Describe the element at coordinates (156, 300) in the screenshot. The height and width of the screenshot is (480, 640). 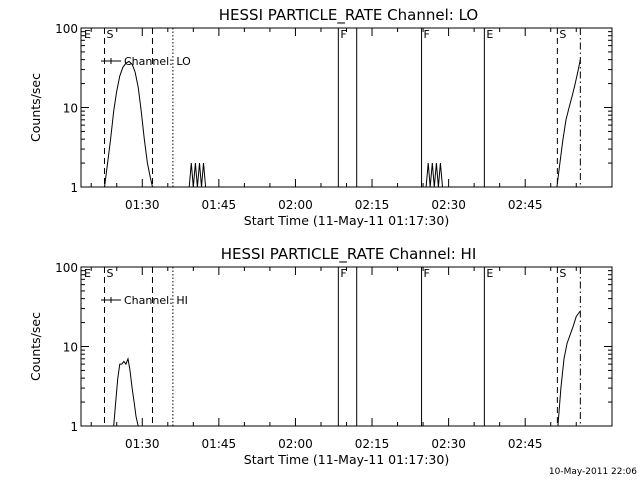
I see `legend-label: Channel: HI` at that location.